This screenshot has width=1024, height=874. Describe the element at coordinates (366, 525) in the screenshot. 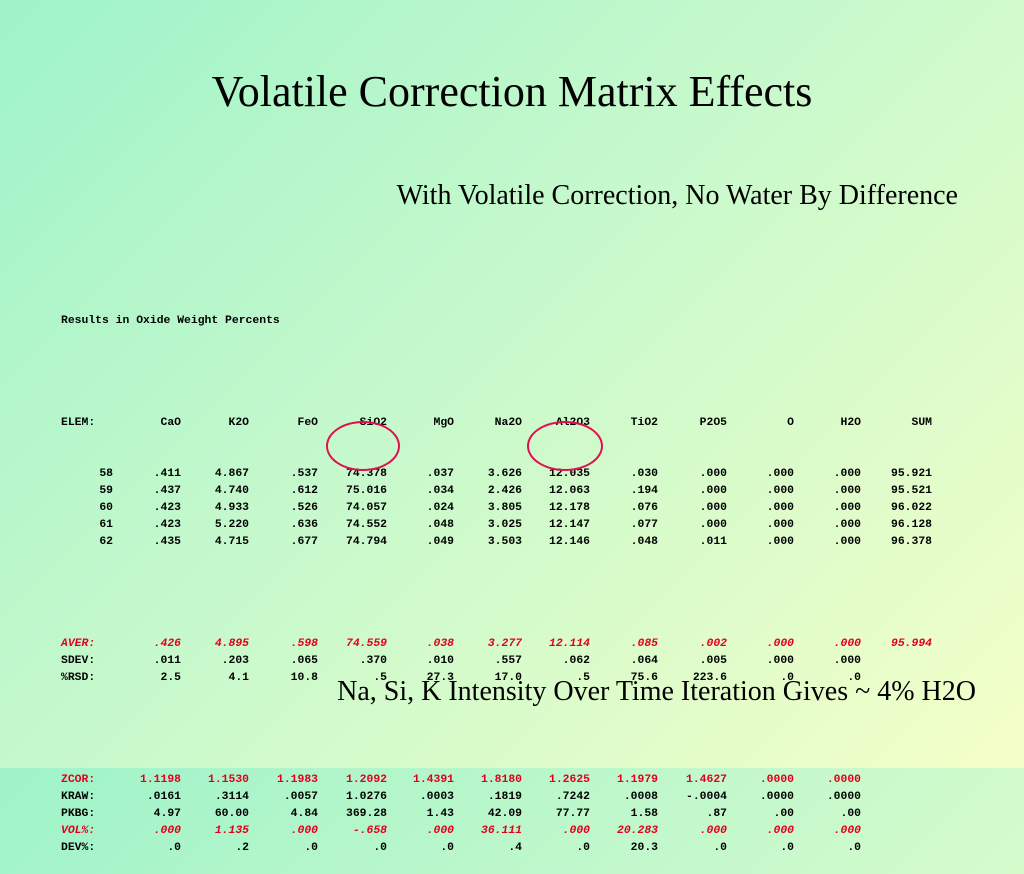

I see `cell-sio2: 74.552` at that location.